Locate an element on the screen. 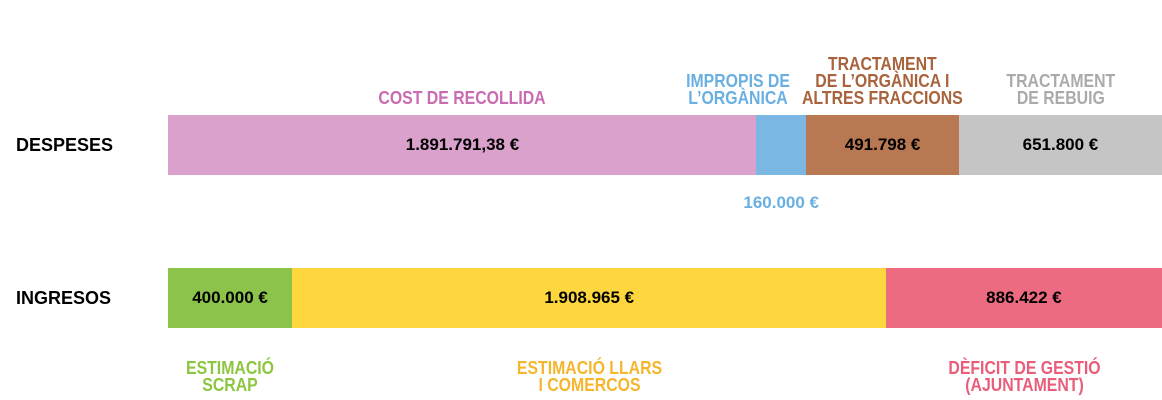 This screenshot has width=1162, height=400. value-label: 886.422 € is located at coordinates (1024, 297).